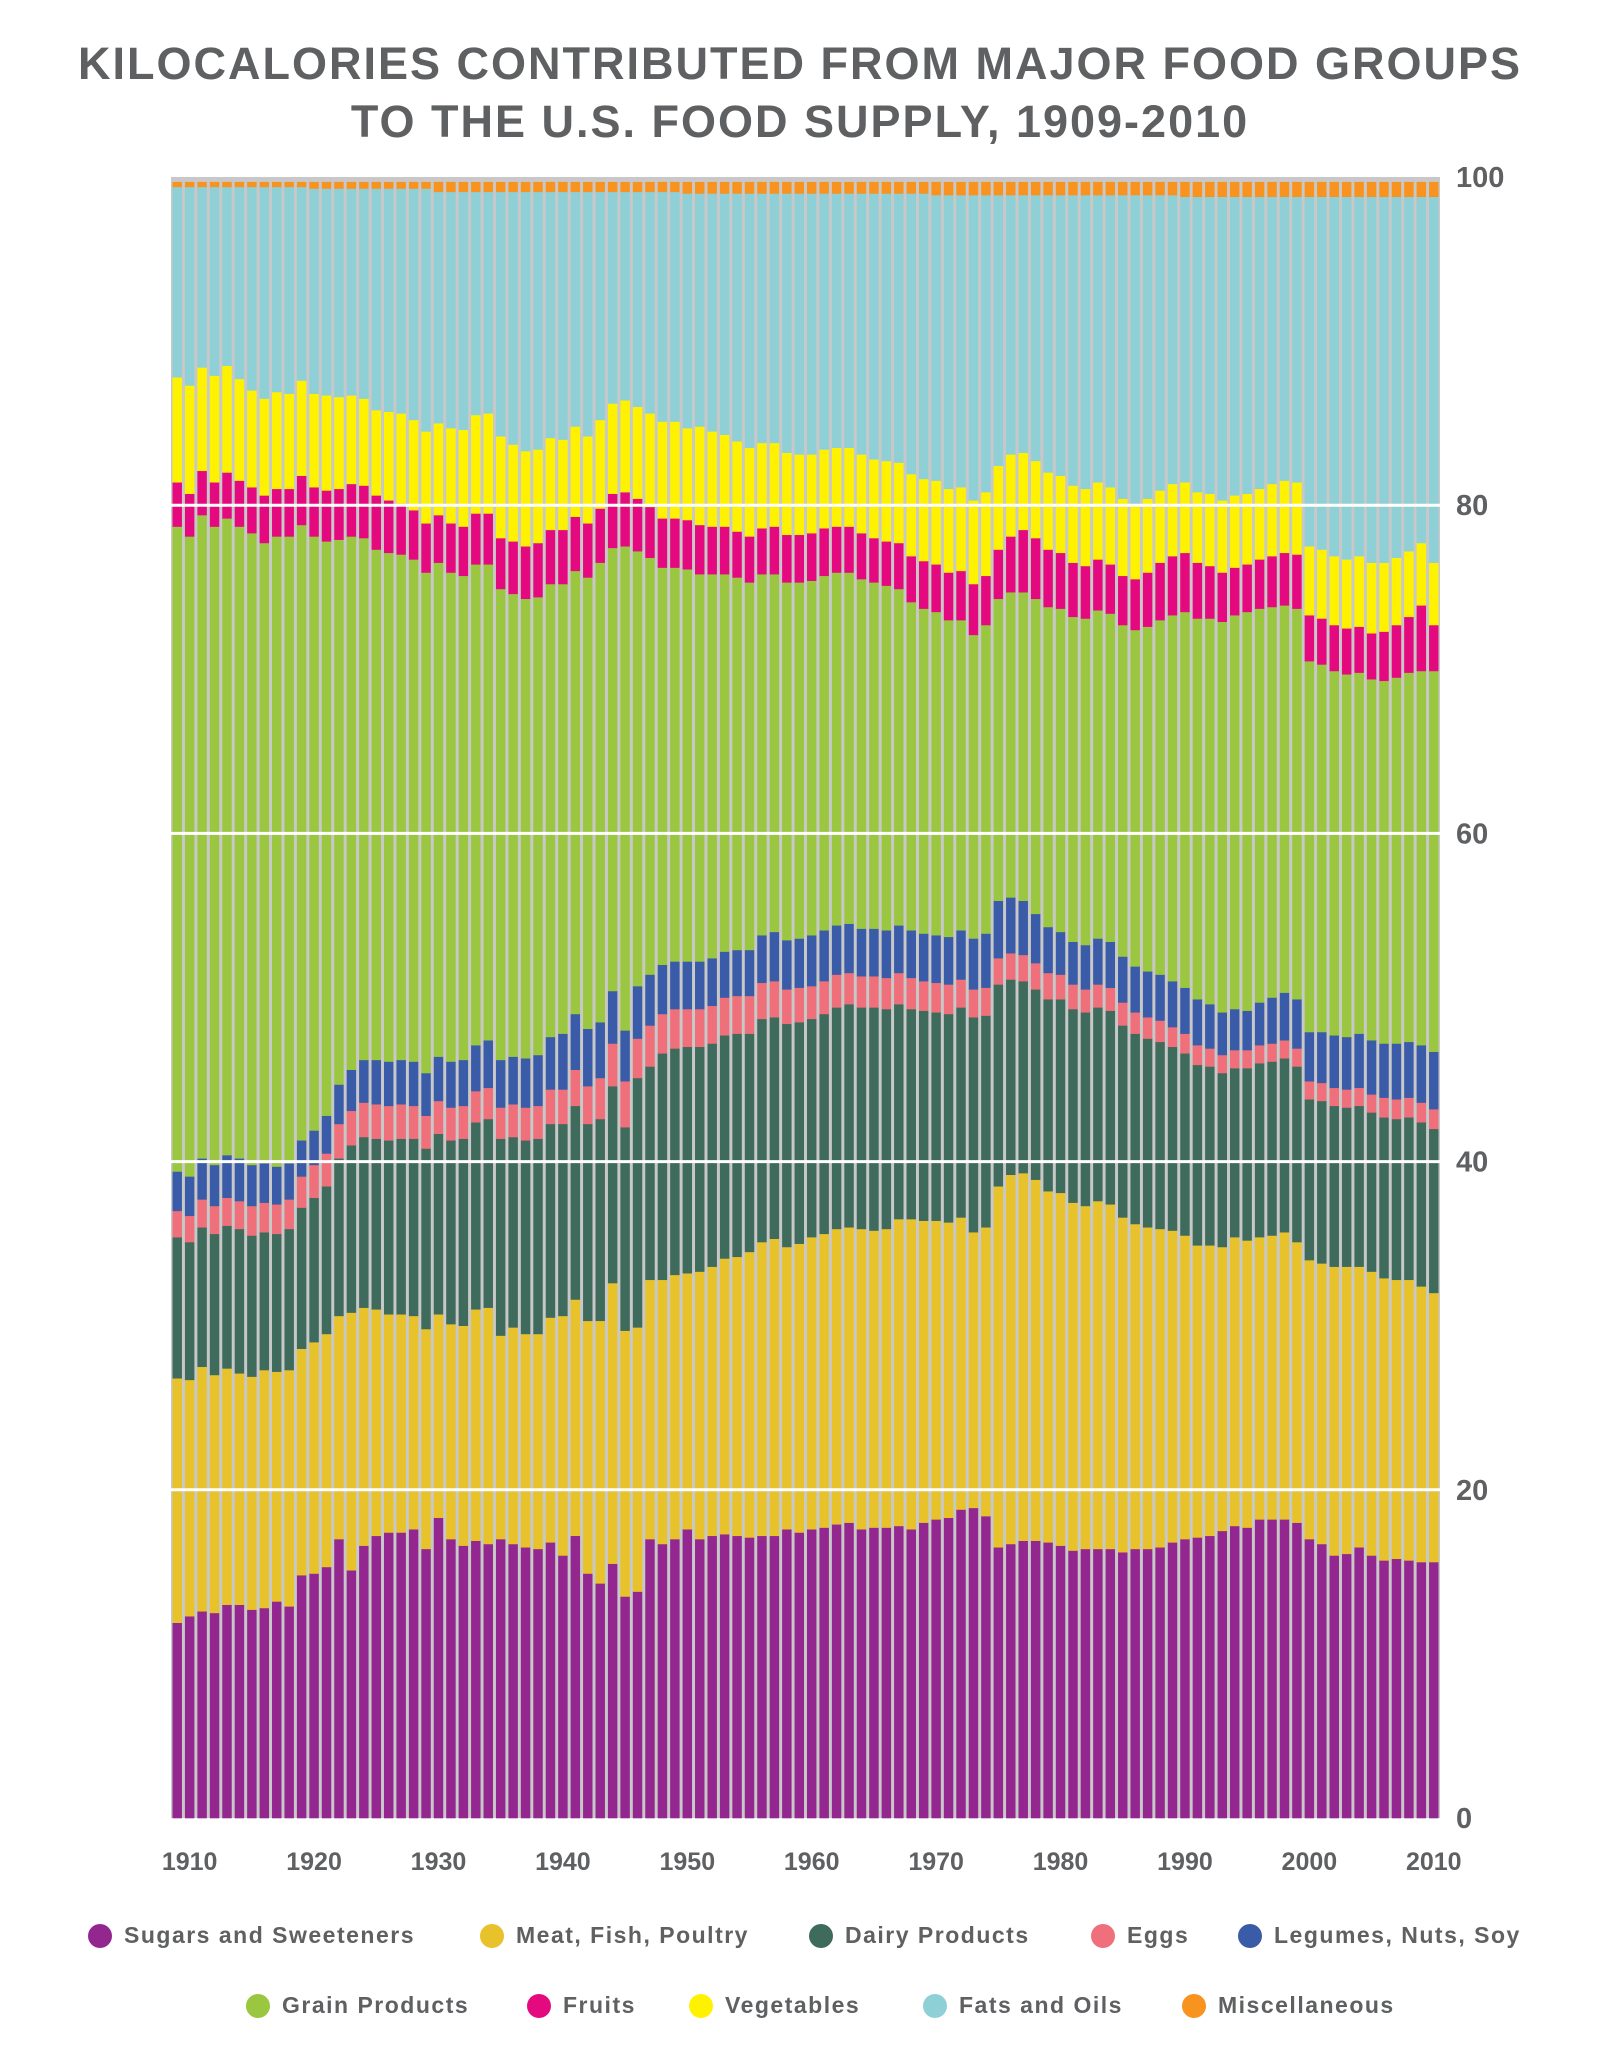 This screenshot has width=1600, height=2071. What do you see at coordinates (1210, 1391) in the screenshot?
I see `bar-segment-meat-fish-poultry-1992` at bounding box center [1210, 1391].